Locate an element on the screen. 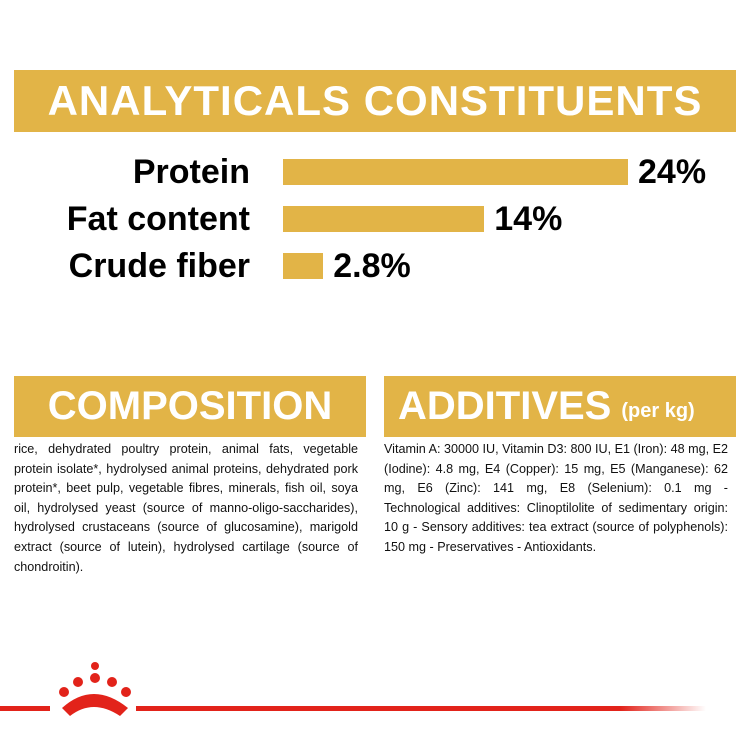 Image resolution: width=750 pixels, height=750 pixels. value-label: 24% is located at coordinates (672, 172).